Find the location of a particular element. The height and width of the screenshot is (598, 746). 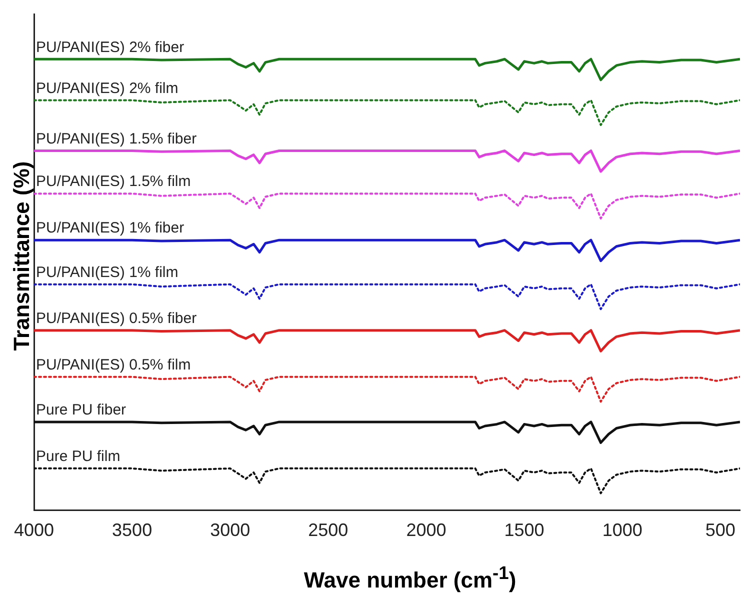

x-tick-label: 1500 is located at coordinates (524, 530).